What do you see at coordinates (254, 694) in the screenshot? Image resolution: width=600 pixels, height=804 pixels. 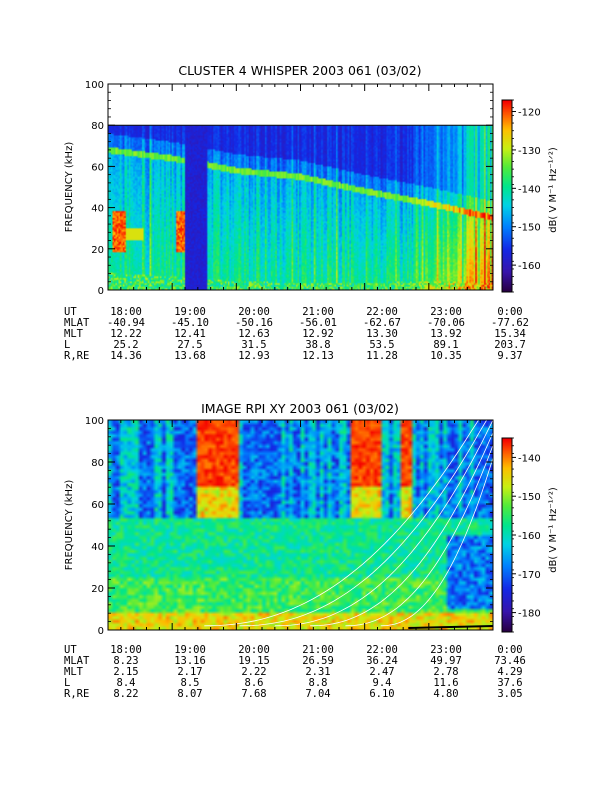 I see `ephemeris-value: 7.68` at bounding box center [254, 694].